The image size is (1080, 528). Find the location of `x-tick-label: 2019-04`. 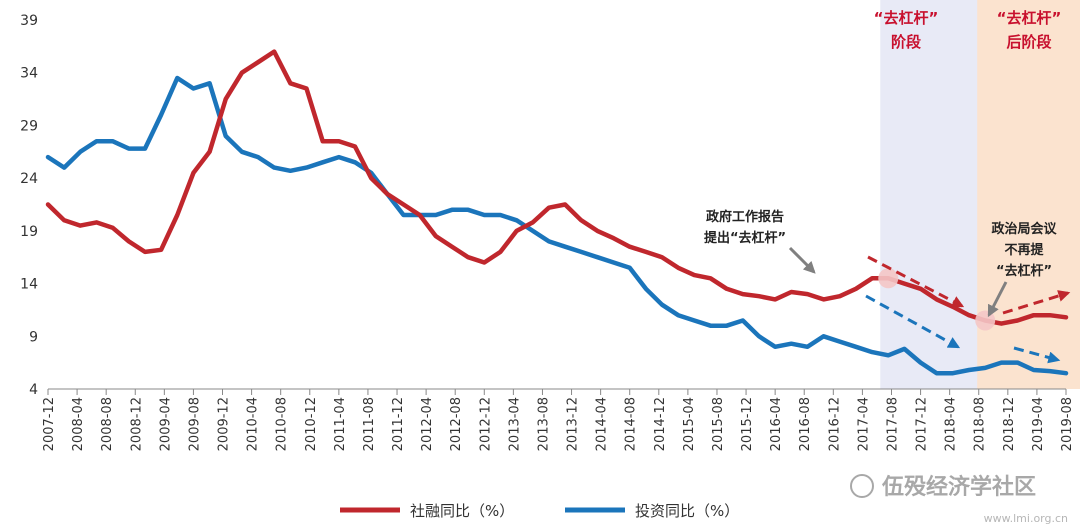

x-tick-label: 2019-04 is located at coordinates (1038, 424).